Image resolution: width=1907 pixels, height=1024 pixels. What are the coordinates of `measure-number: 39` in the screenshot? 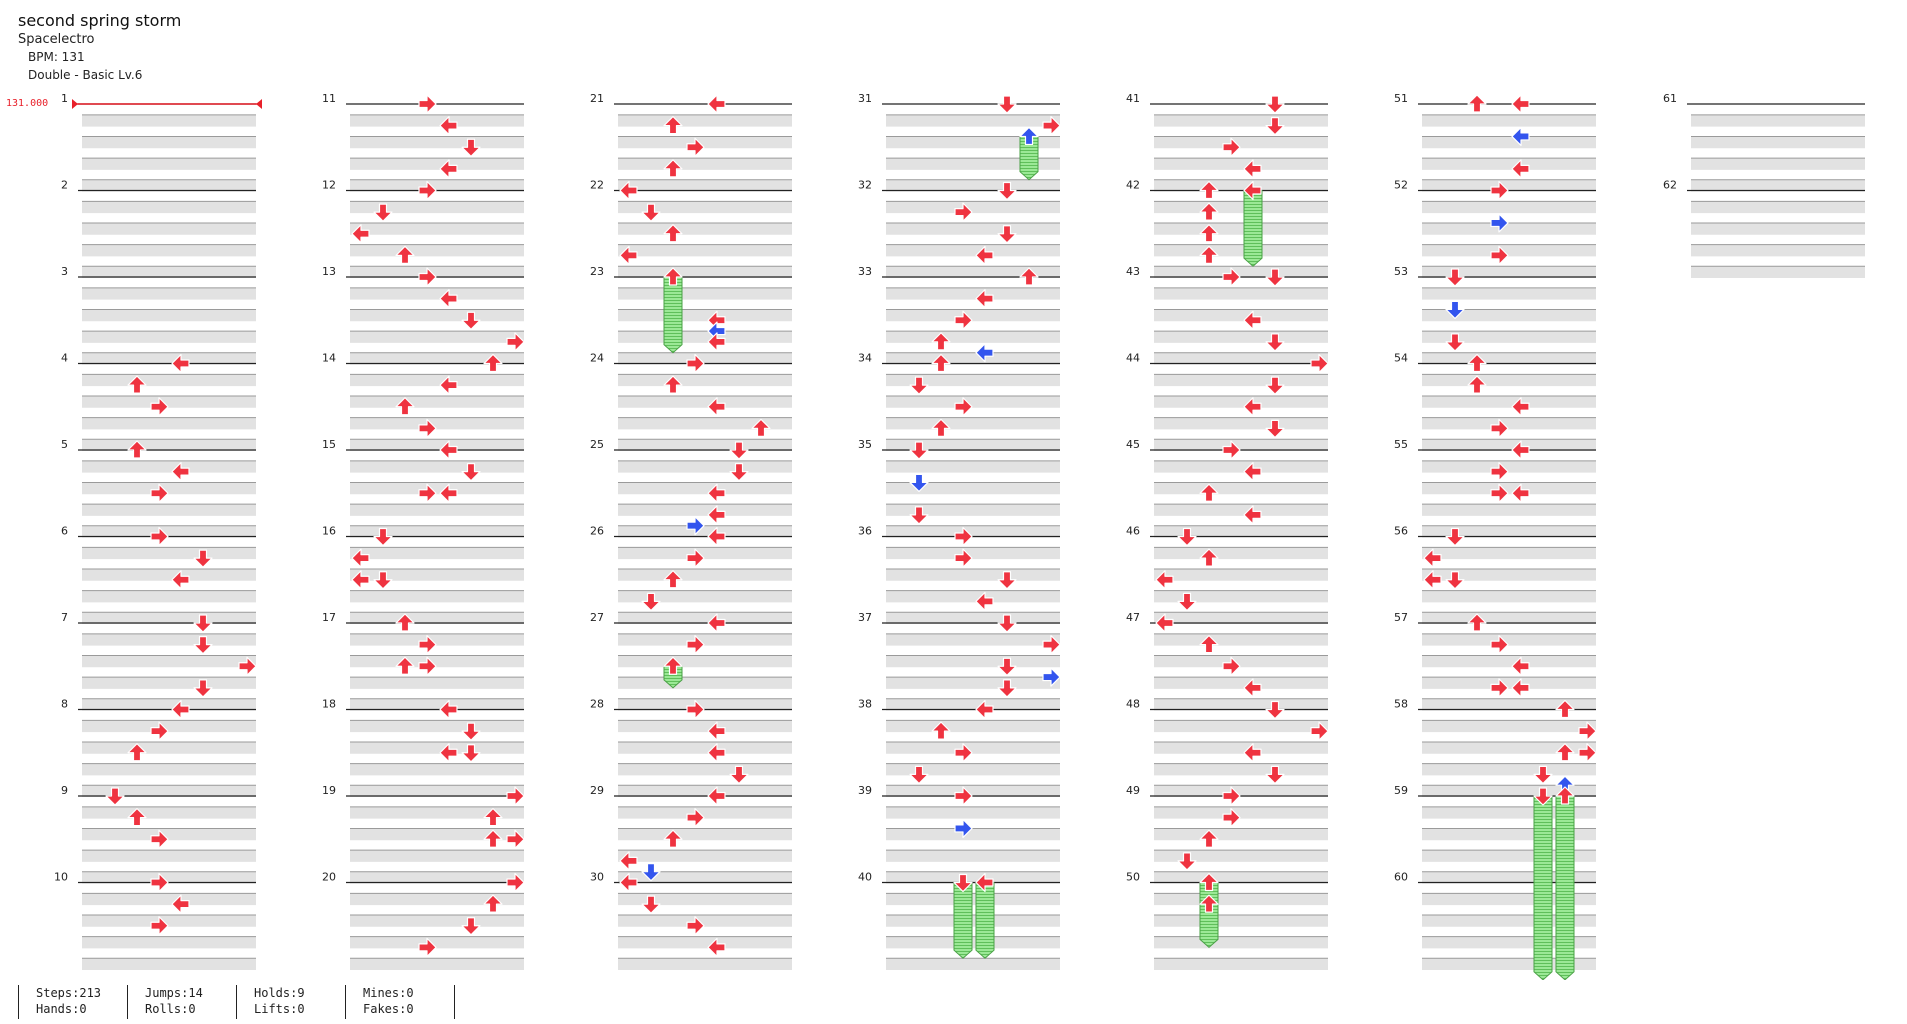 It's located at (865, 790).